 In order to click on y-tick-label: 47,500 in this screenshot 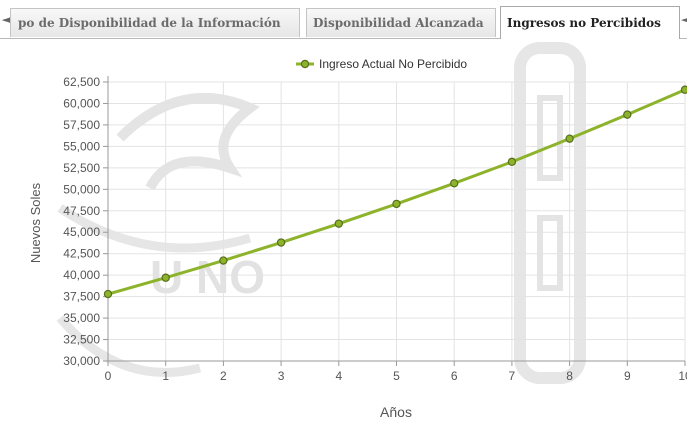, I will do `click(81, 211)`.